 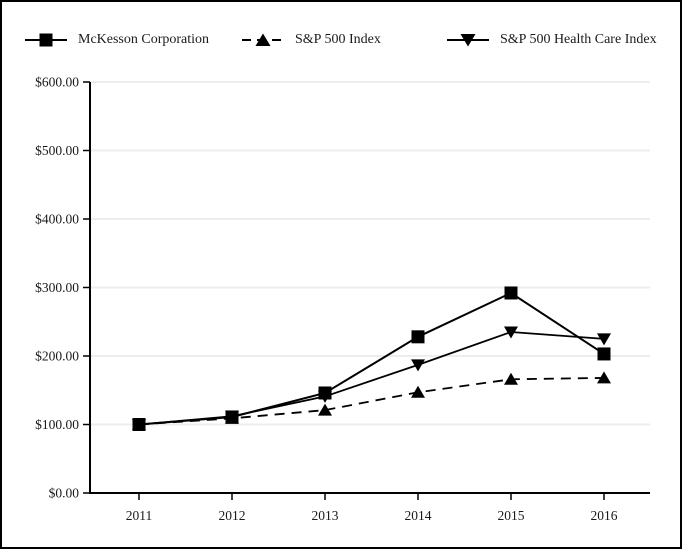 I want to click on legend-item-mckesson: McKesson Corporation, so click(x=117, y=40).